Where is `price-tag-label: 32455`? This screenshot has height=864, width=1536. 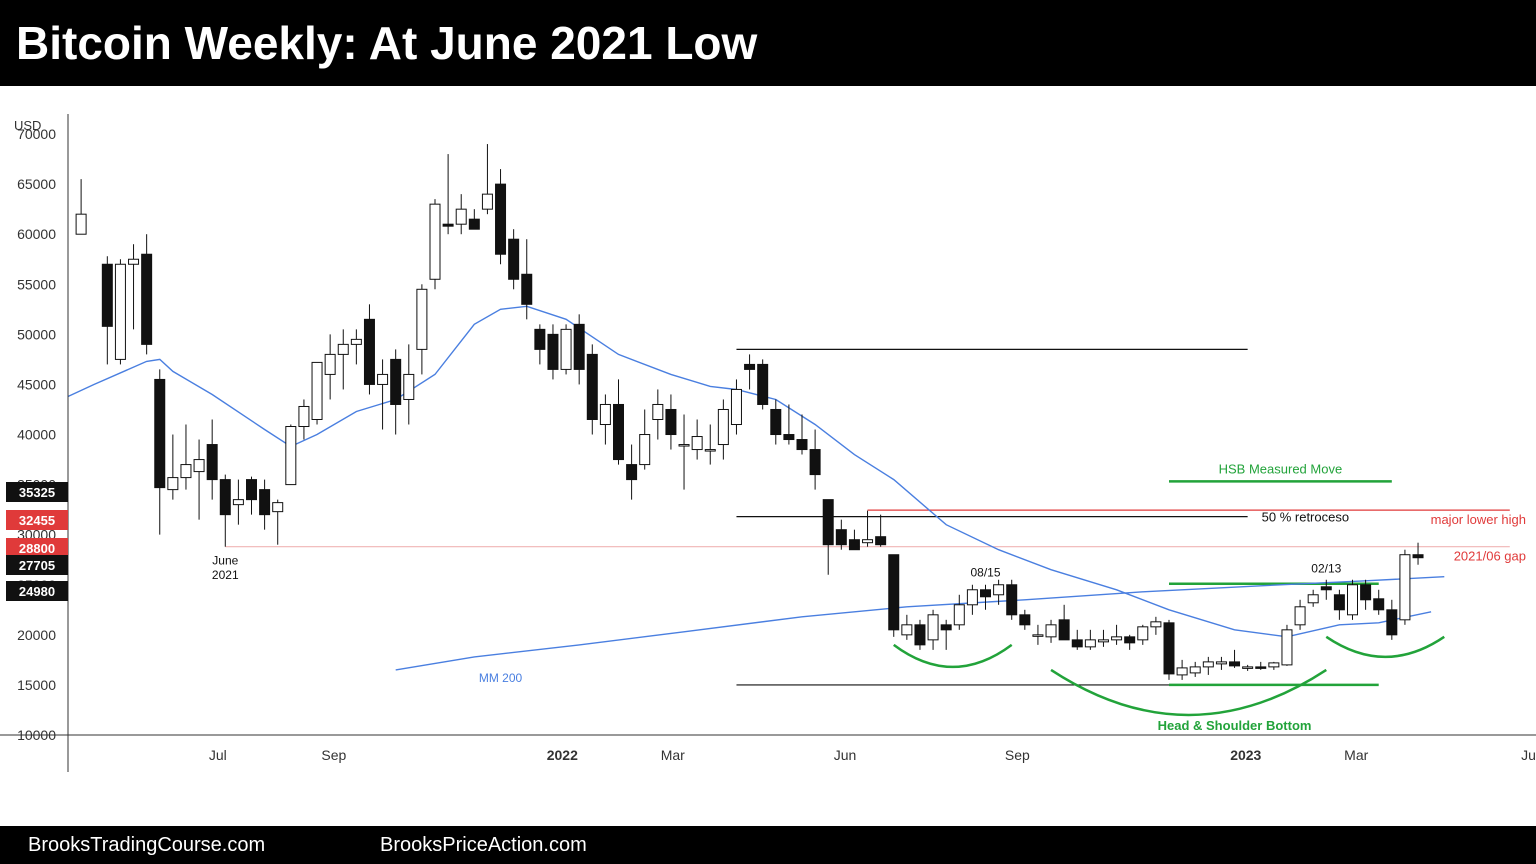 price-tag-label: 32455 is located at coordinates (37, 520).